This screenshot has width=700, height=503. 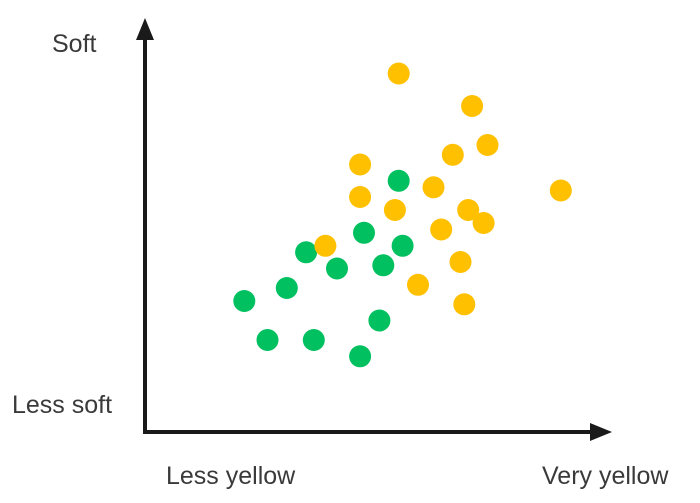 What do you see at coordinates (74, 44) in the screenshot?
I see `y-axis-top-label: Soft` at bounding box center [74, 44].